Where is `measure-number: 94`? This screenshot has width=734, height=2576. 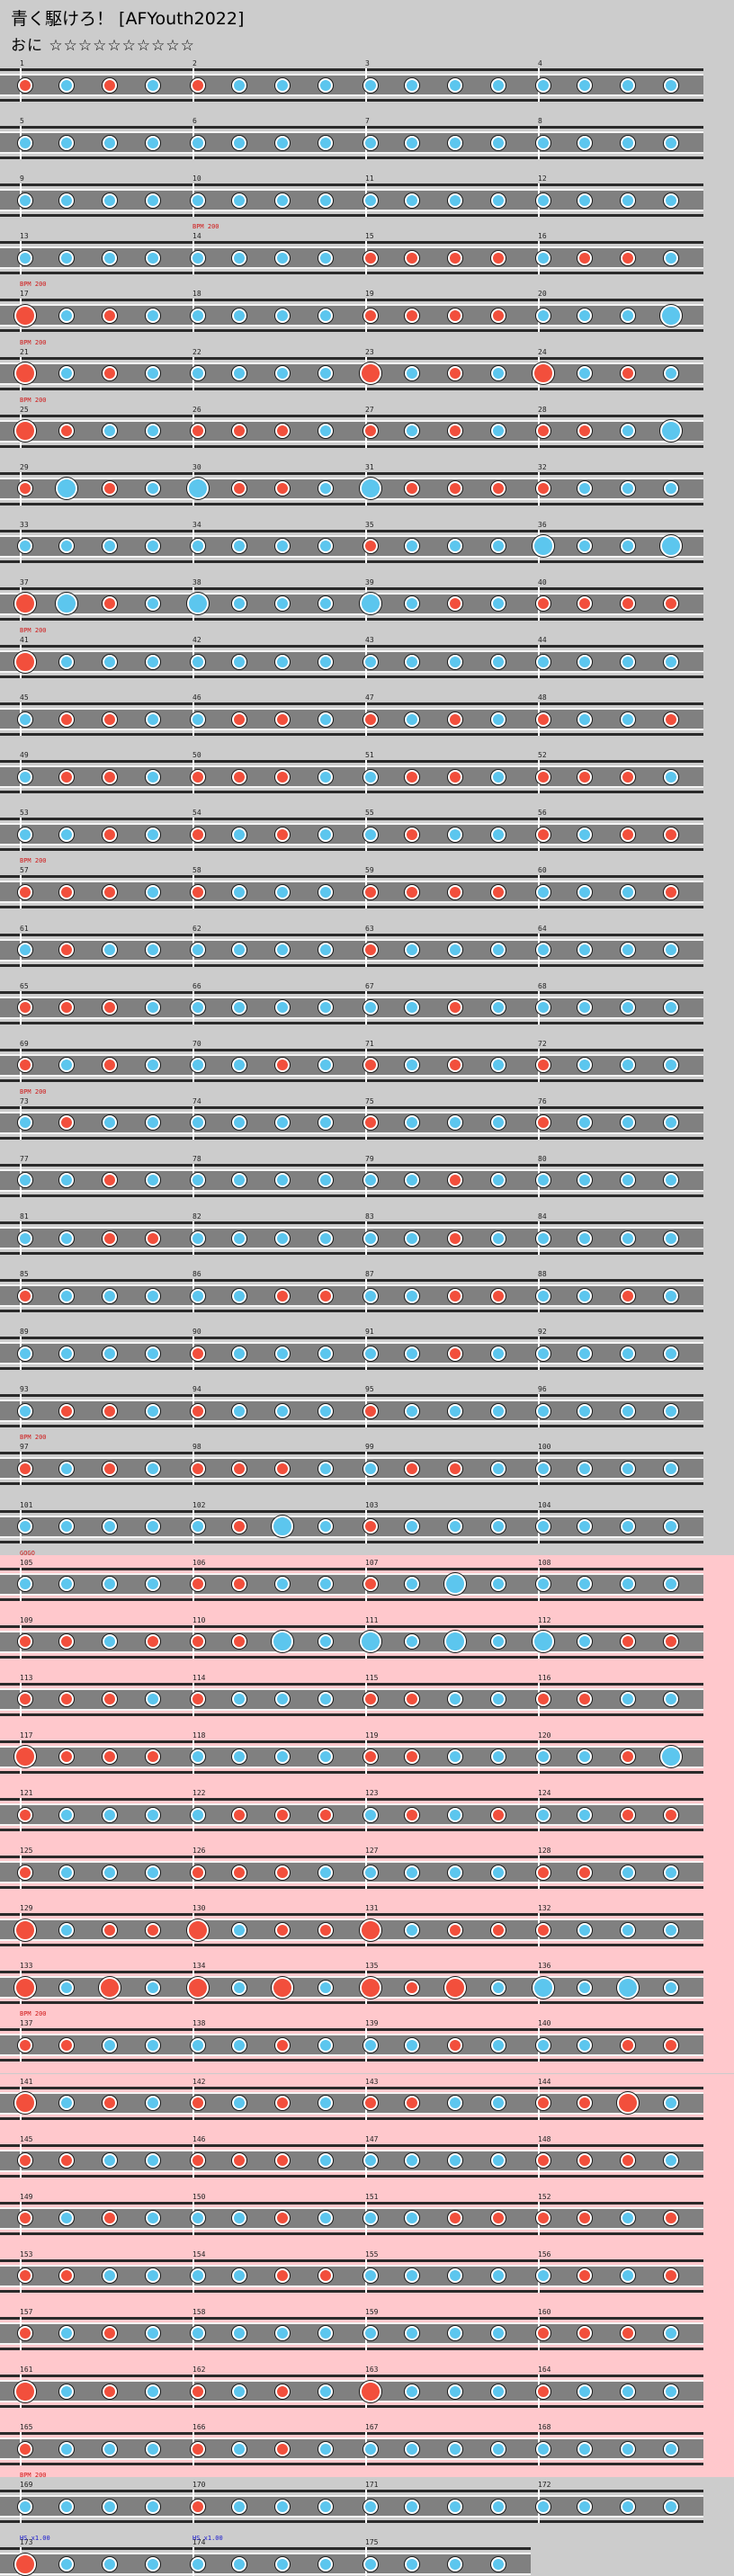
measure-number: 94 is located at coordinates (196, 1389).